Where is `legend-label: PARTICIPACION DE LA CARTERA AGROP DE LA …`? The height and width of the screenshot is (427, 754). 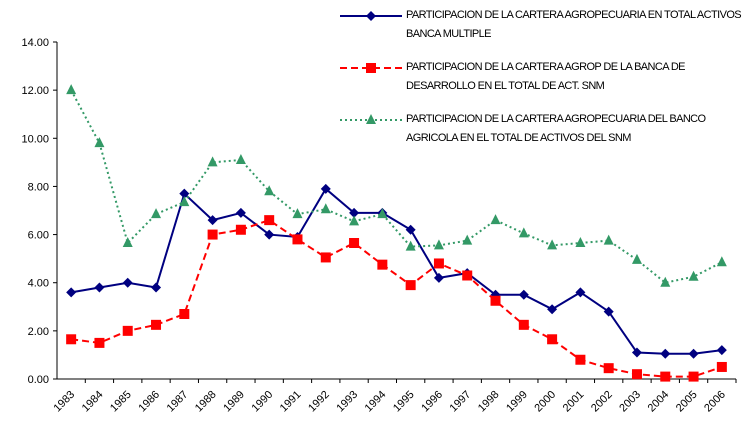
legend-label: PARTICIPACION DE LA CARTERA AGROP DE LA … is located at coordinates (546, 76).